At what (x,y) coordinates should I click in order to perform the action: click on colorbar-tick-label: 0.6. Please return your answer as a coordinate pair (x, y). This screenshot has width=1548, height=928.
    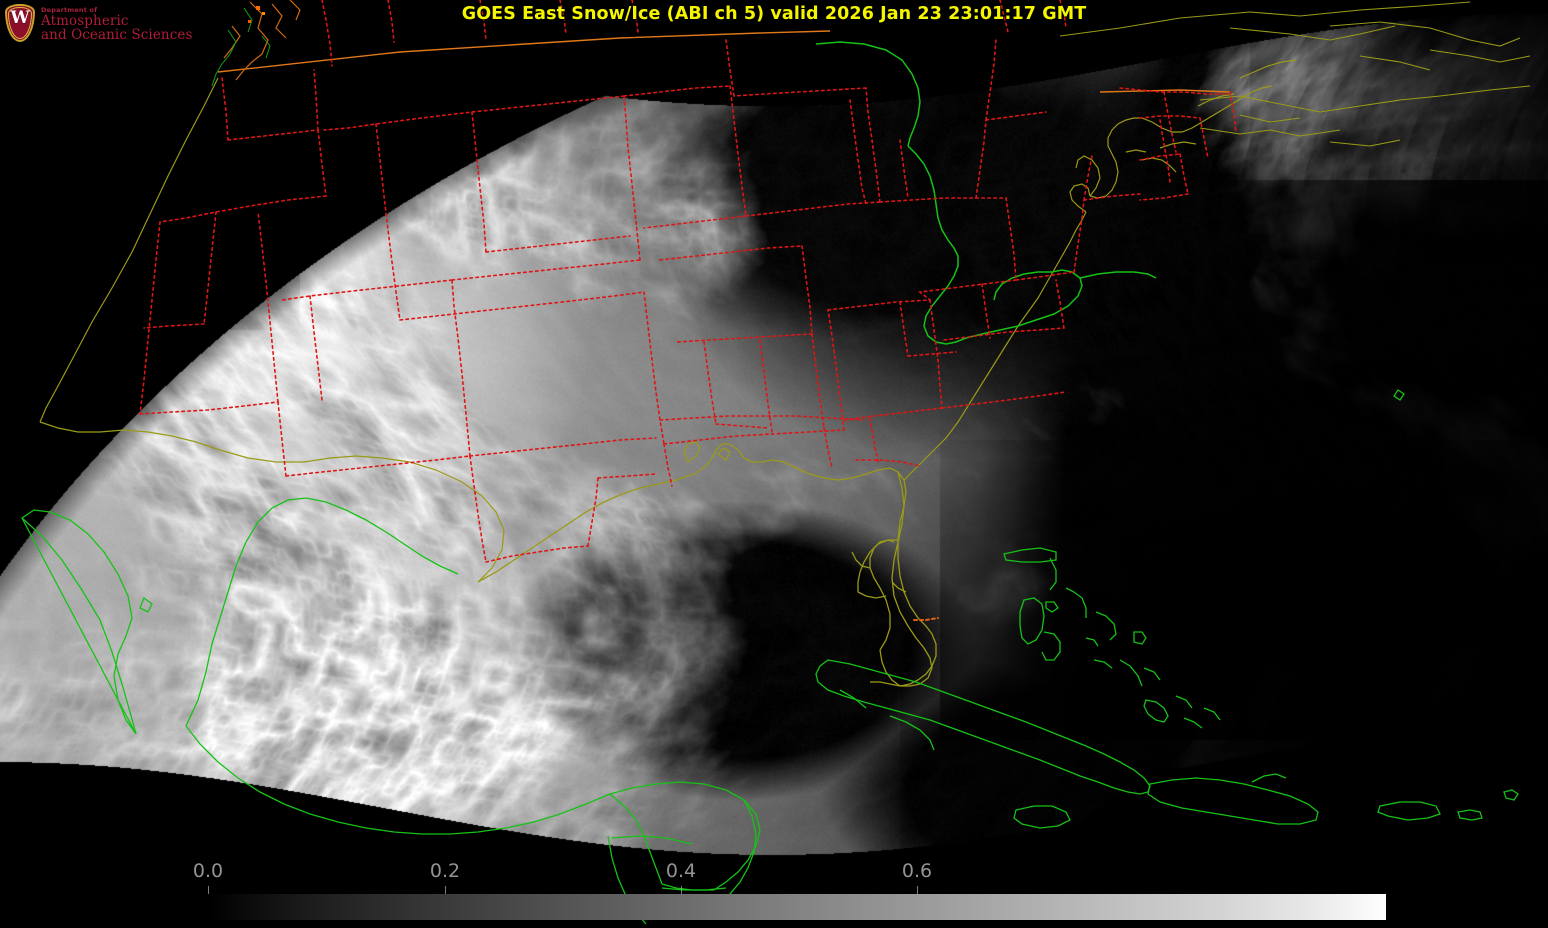
    Looking at the image, I should click on (917, 871).